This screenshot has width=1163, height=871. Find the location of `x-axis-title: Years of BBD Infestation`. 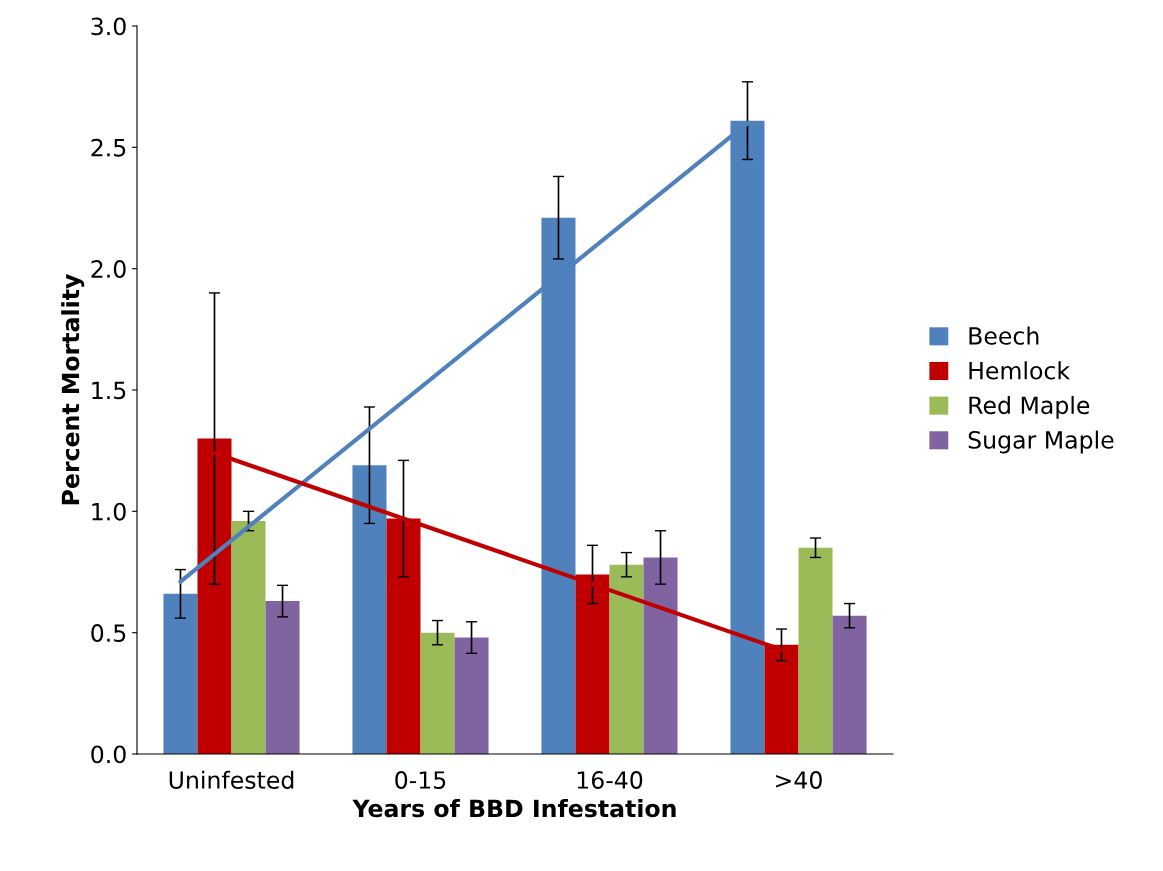

x-axis-title: Years of BBD Infestation is located at coordinates (514, 808).